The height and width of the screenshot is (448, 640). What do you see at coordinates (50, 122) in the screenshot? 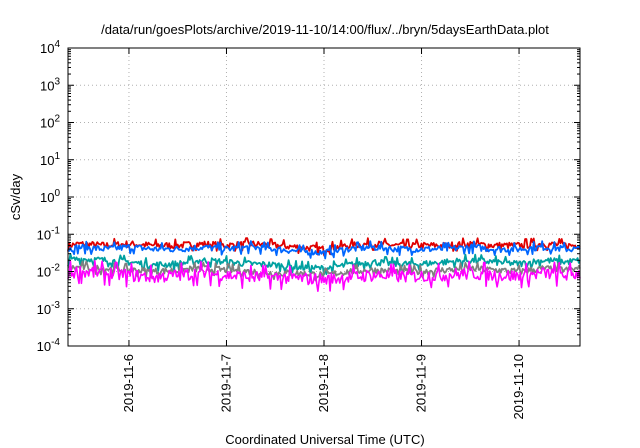
I see `y-tick-label: 10²` at bounding box center [50, 122].